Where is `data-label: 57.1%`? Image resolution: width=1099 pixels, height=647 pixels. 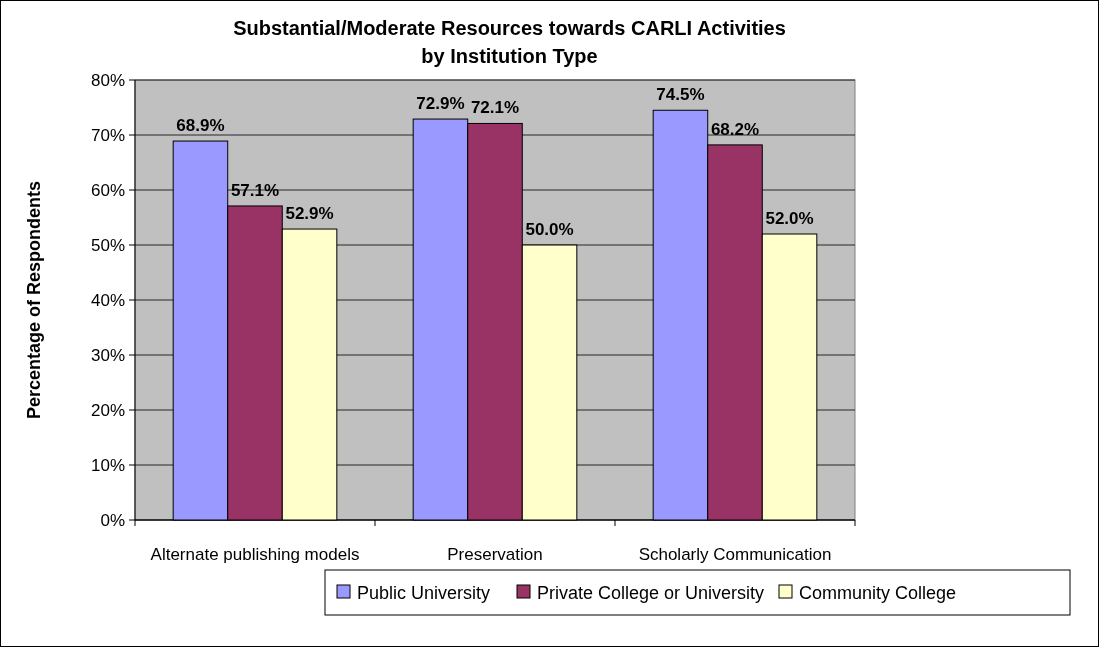
data-label: 57.1% is located at coordinates (255, 190).